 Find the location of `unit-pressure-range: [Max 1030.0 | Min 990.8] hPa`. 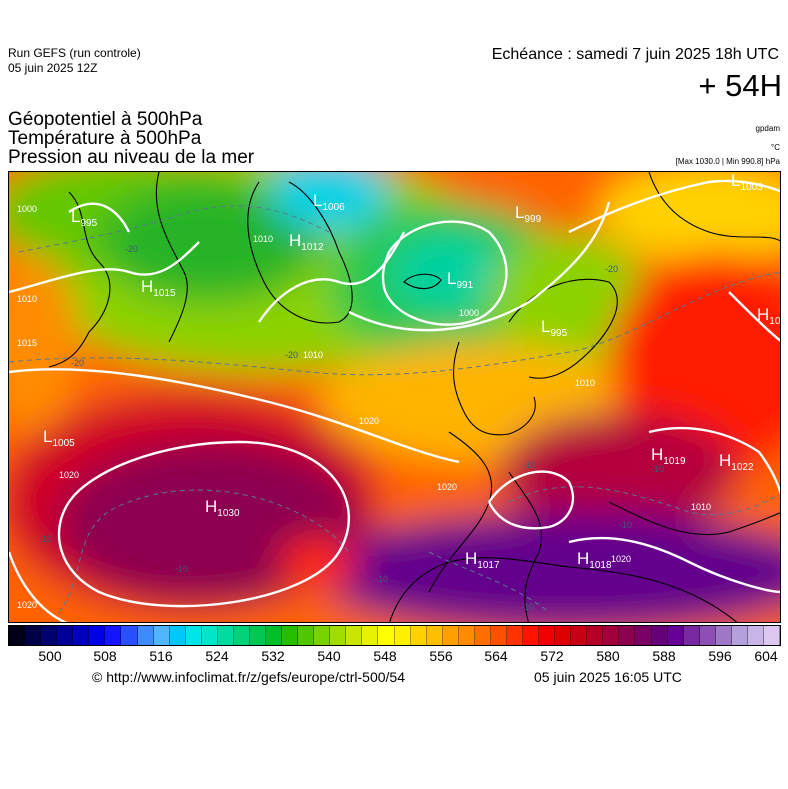

unit-pressure-range: [Max 1030.0 | Min 990.8] hPa is located at coordinates (727, 161).